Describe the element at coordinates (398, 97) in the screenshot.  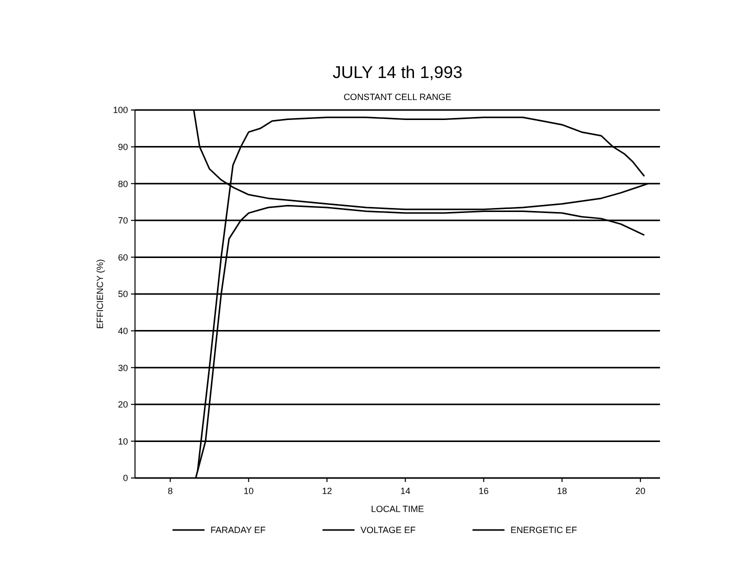
I see `chart-subtitle: CONSTANT CELL RANGE` at that location.